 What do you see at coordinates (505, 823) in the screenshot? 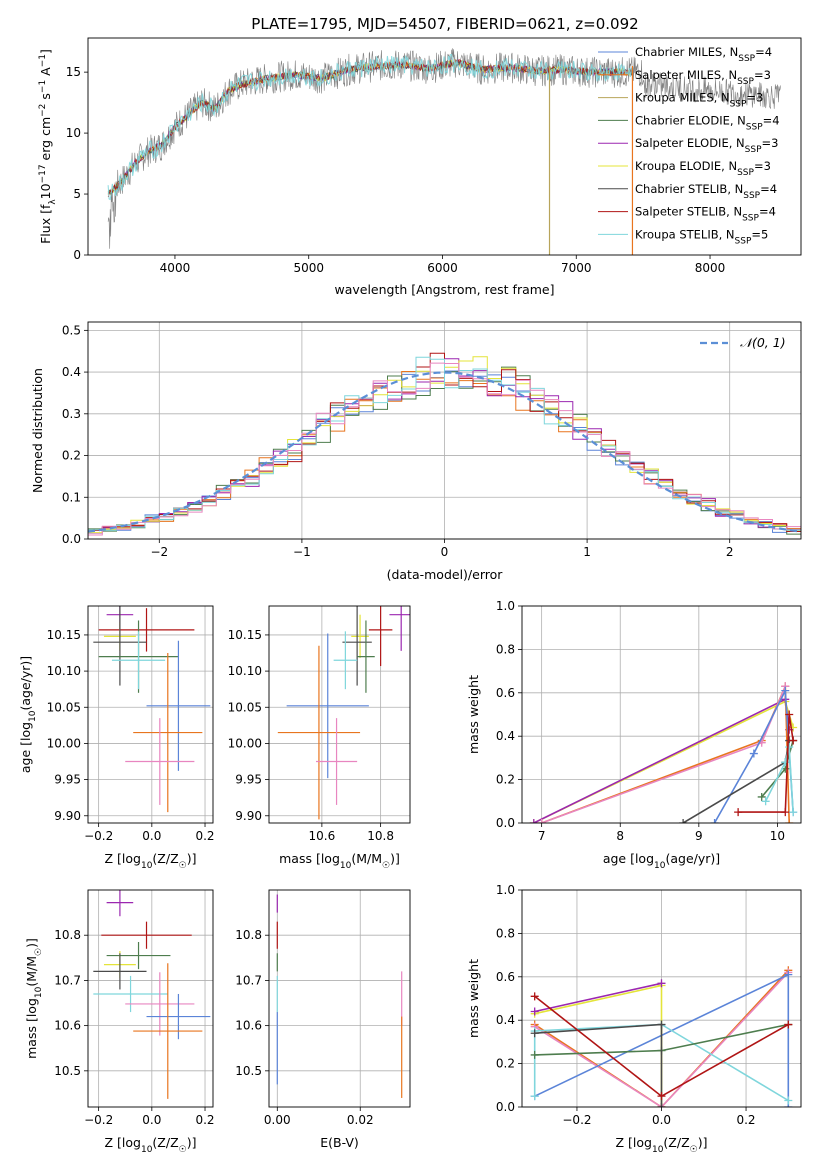
I see `y-tick-label: 0.0` at bounding box center [505, 823].